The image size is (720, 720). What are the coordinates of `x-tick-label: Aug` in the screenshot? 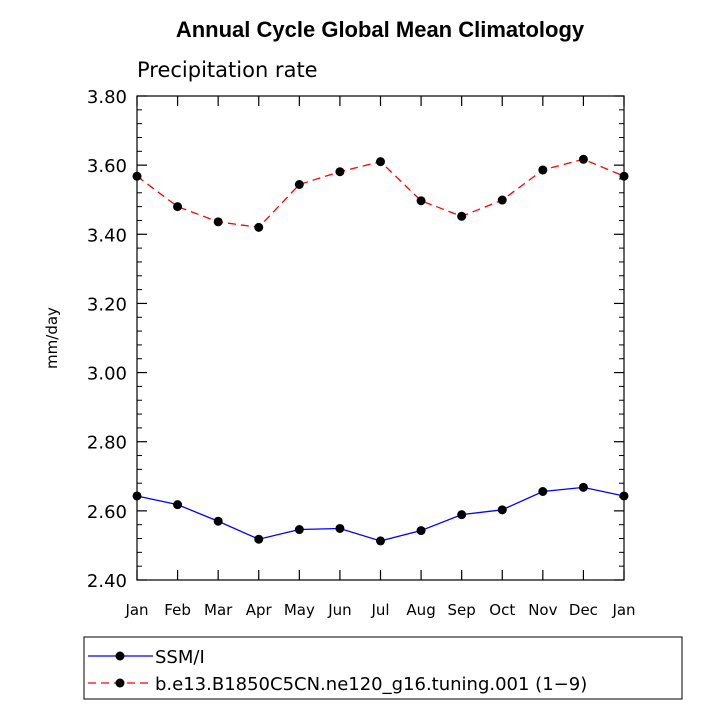 It's located at (420, 610).